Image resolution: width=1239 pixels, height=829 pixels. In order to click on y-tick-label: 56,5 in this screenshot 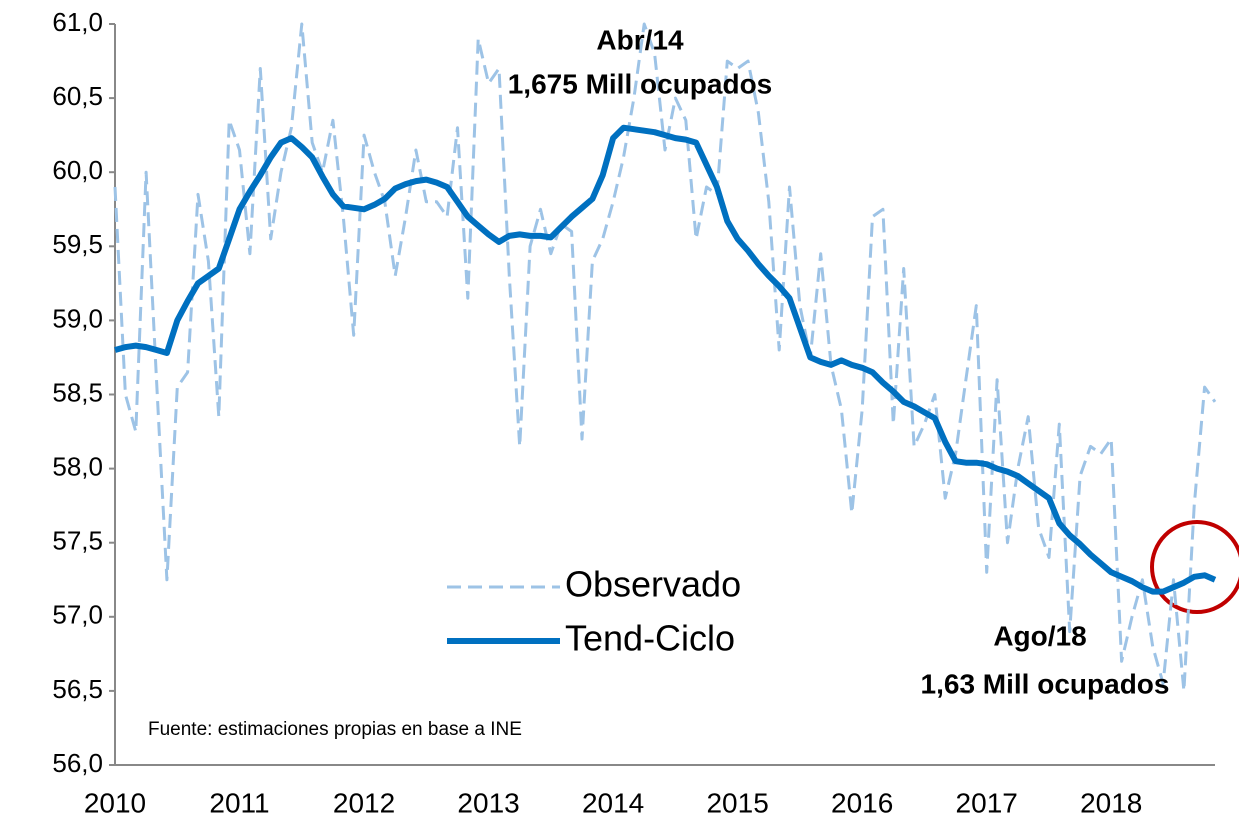, I will do `click(77, 689)`.